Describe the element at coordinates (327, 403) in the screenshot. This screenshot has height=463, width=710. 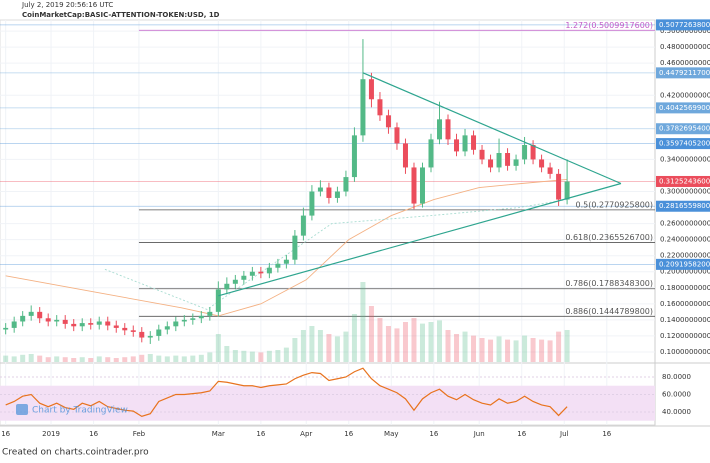
I see `rsi-band` at that location.